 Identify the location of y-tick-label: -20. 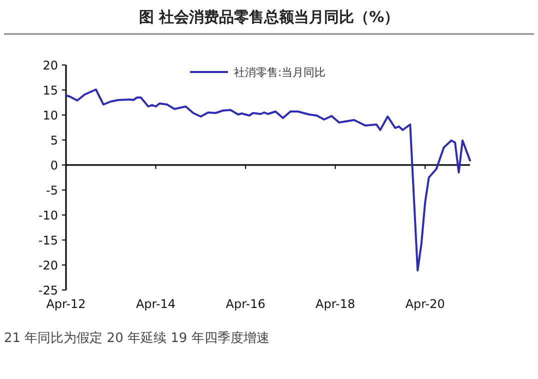
(48, 265).